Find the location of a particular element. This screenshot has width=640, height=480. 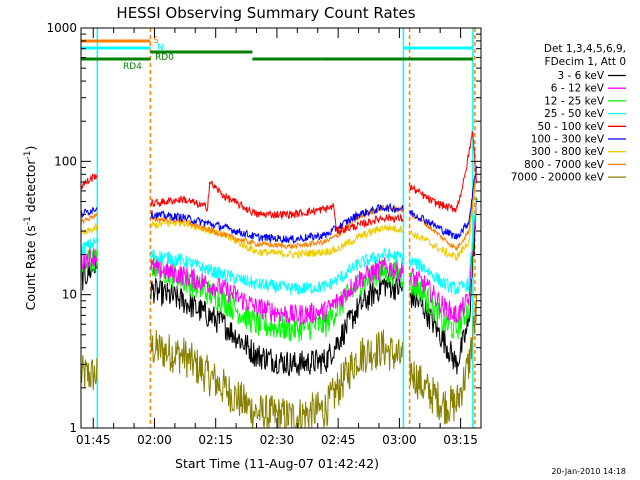

y-axis-label: Count Rate (s-1 detector-1) is located at coordinates (30, 228).